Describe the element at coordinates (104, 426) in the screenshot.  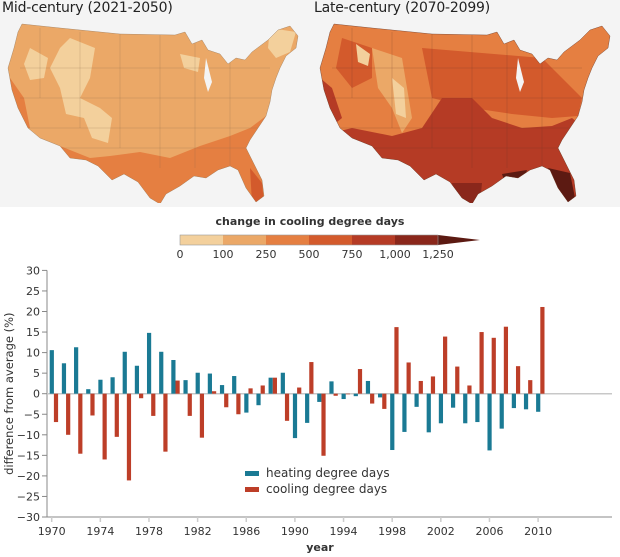
I see `bar-cooling-1974` at that location.